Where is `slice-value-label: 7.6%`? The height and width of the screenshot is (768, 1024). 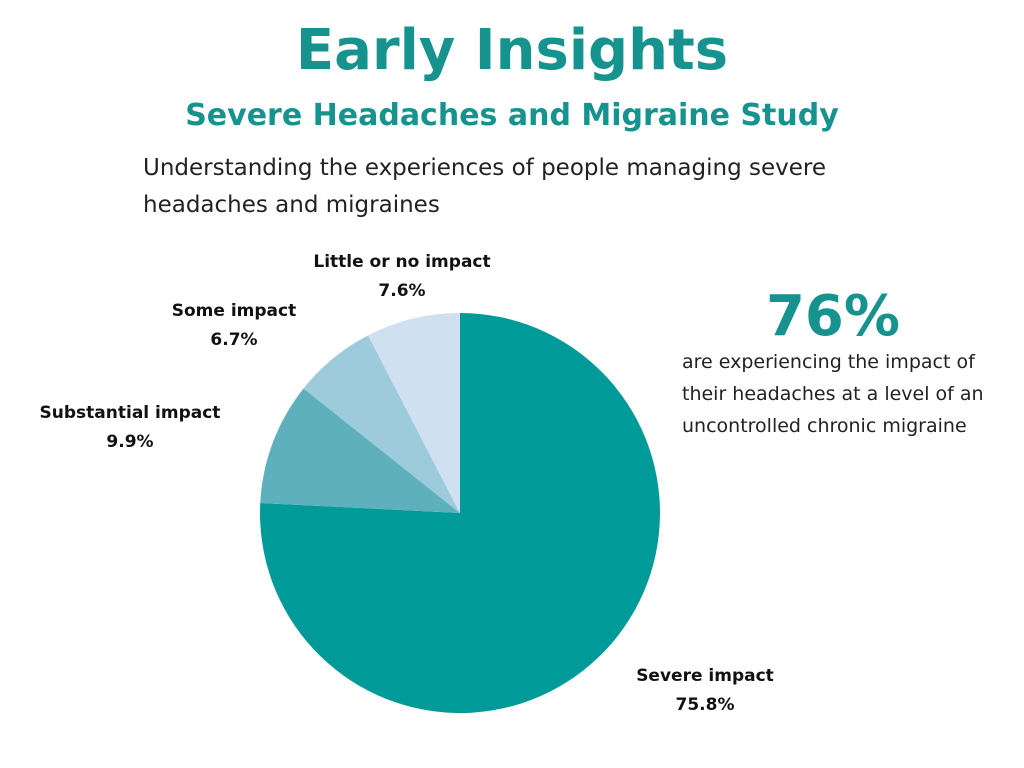
slice-value-label: 7.6% is located at coordinates (401, 291).